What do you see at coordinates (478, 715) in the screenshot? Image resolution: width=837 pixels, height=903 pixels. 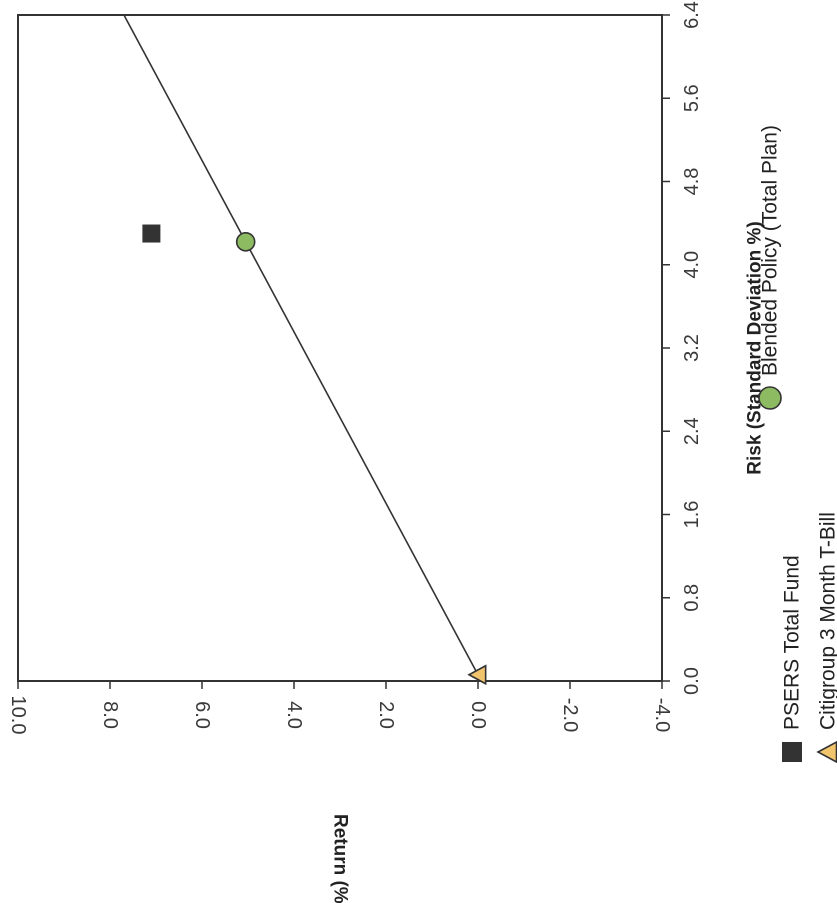 I see `y-tick-label: 0.0` at bounding box center [478, 715].